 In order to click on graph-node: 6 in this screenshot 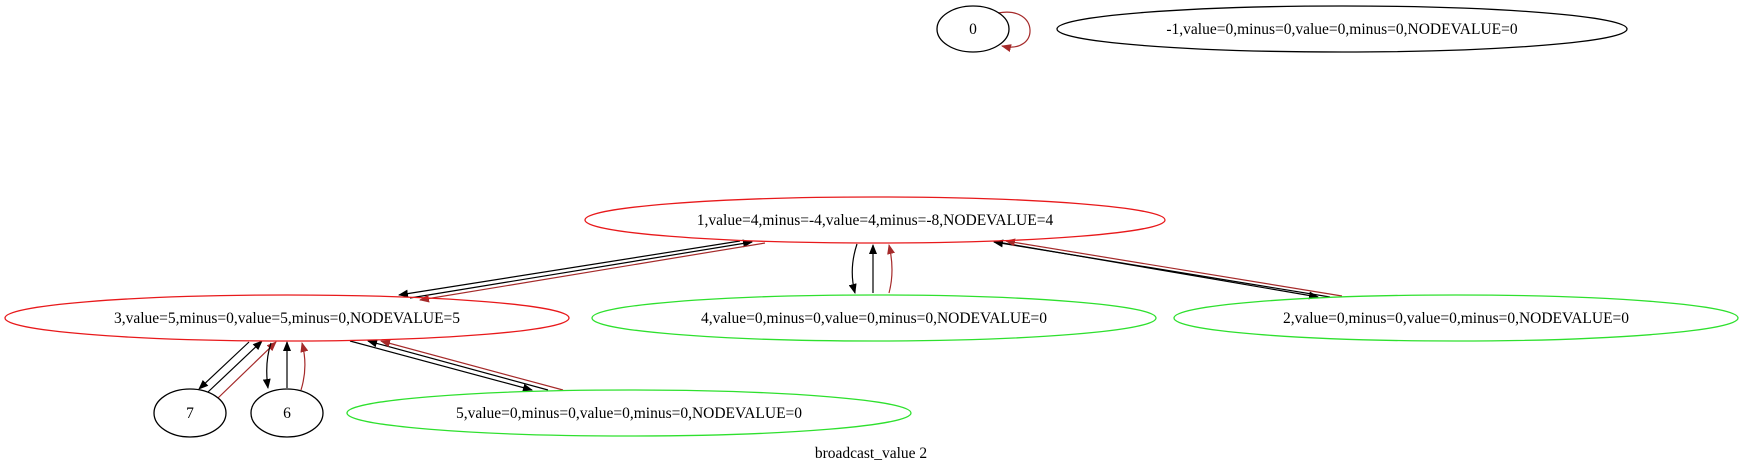, I will do `click(287, 413)`.